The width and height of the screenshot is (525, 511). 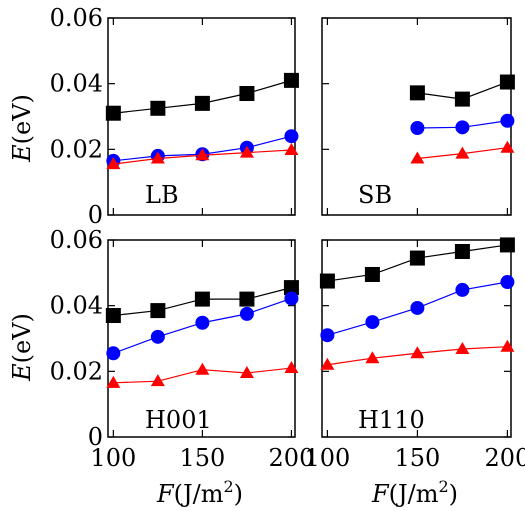 I want to click on panel-sb: SB, so click(x=418, y=116).